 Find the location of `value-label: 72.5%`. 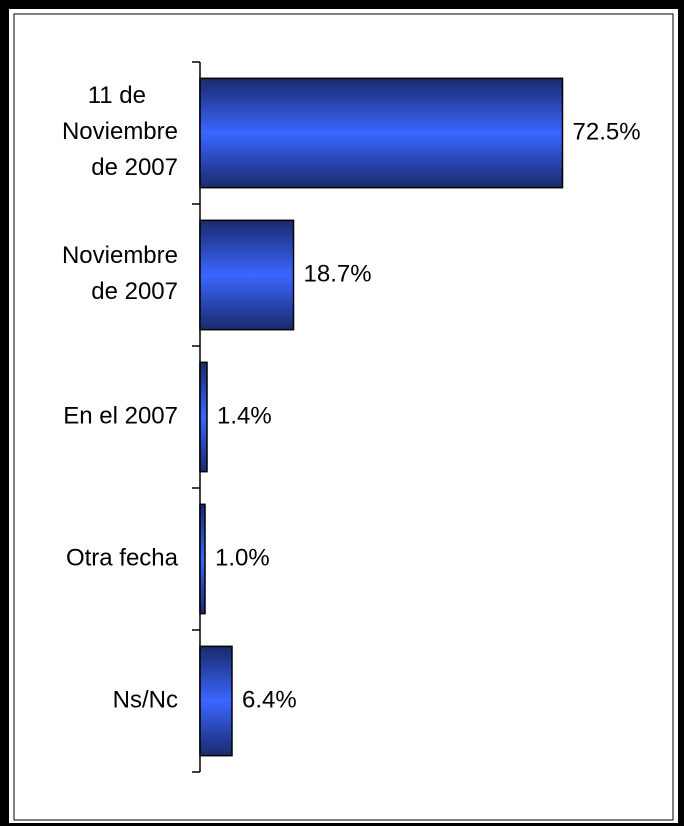

value-label: 72.5% is located at coordinates (607, 131).